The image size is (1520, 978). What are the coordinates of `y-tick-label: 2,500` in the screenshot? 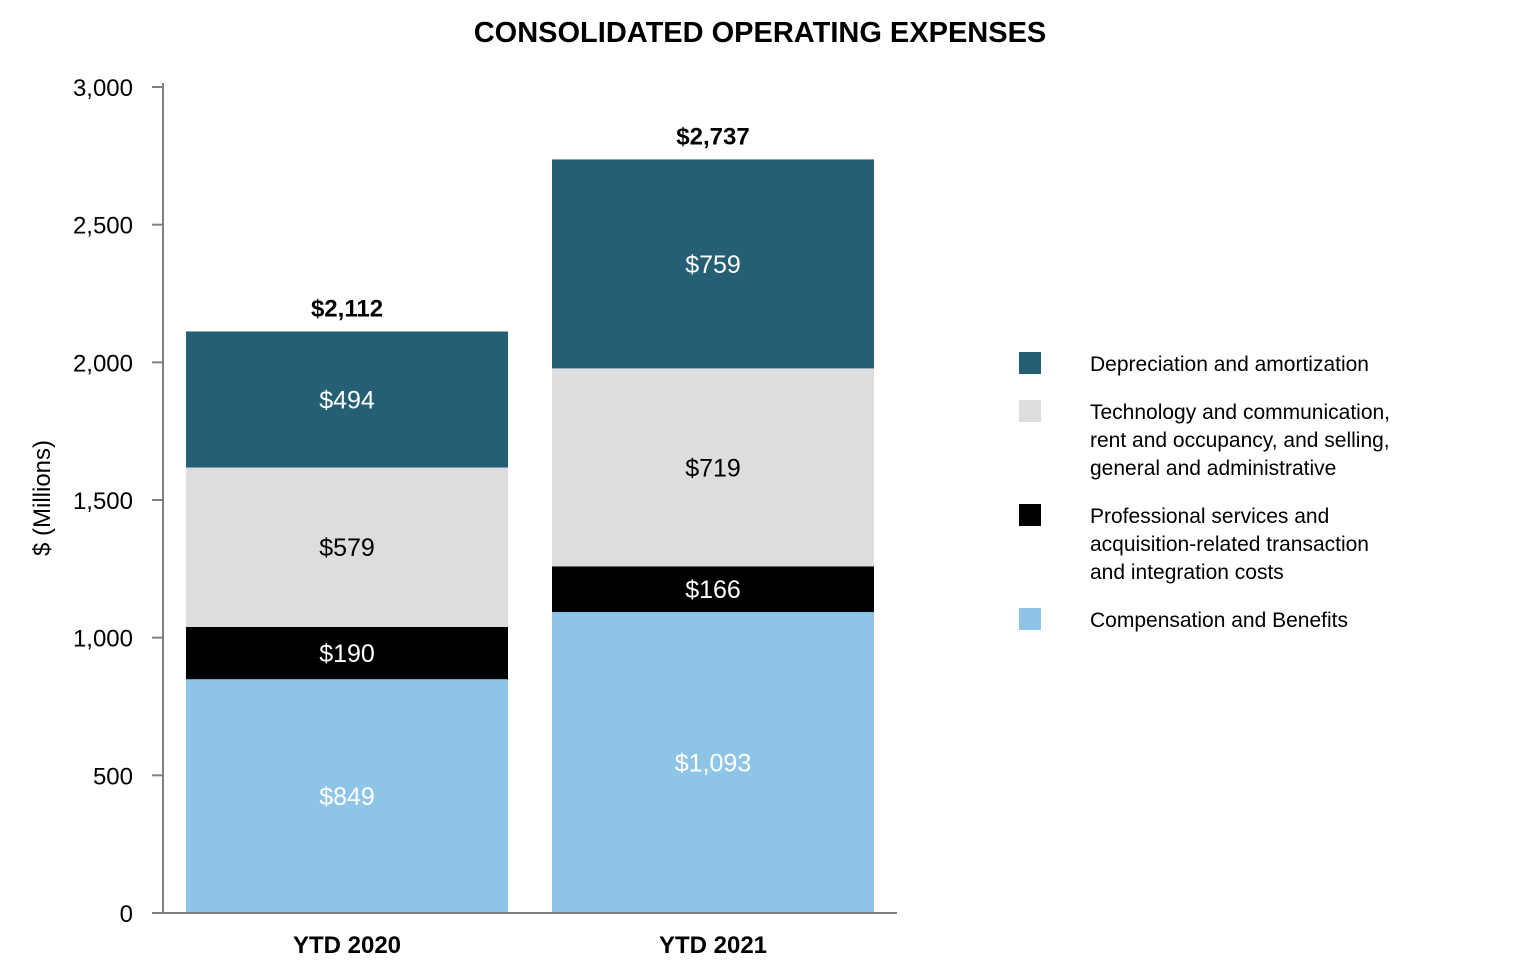 It's located at (103, 226).